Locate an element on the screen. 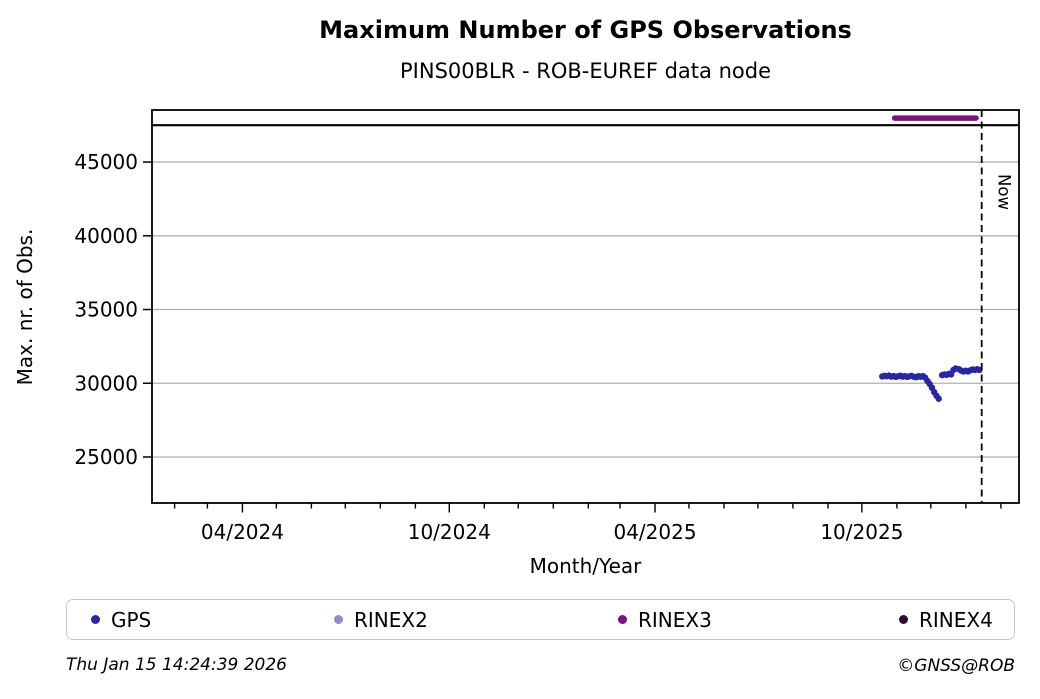  legend-label: RINEX2 is located at coordinates (391, 619).